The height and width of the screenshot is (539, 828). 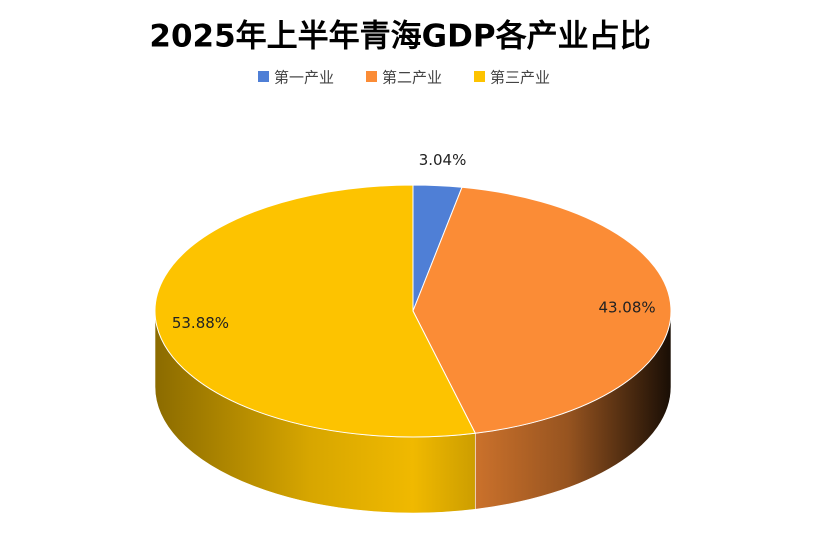 What do you see at coordinates (200, 323) in the screenshot?
I see `data-label: 53.88%` at bounding box center [200, 323].